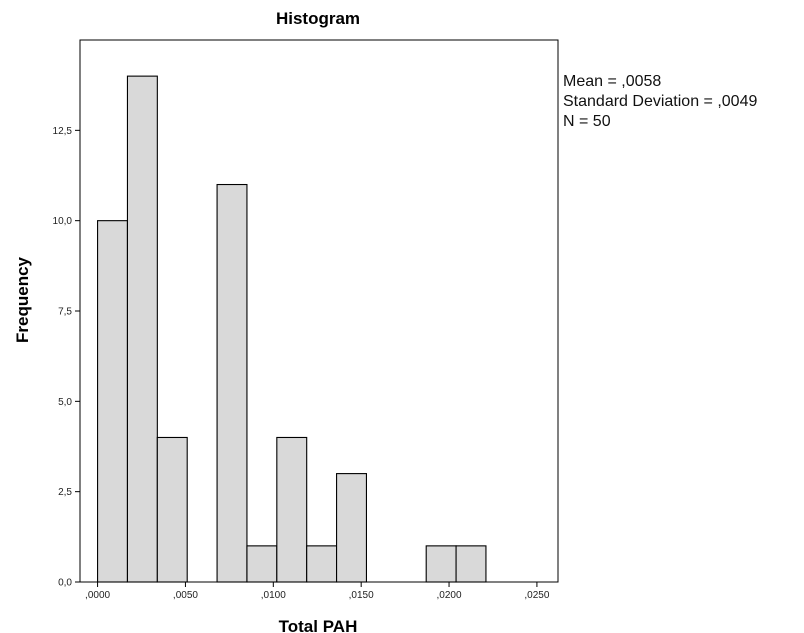  Describe the element at coordinates (318, 625) in the screenshot. I see `x-axis-label: Total PAH` at that location.